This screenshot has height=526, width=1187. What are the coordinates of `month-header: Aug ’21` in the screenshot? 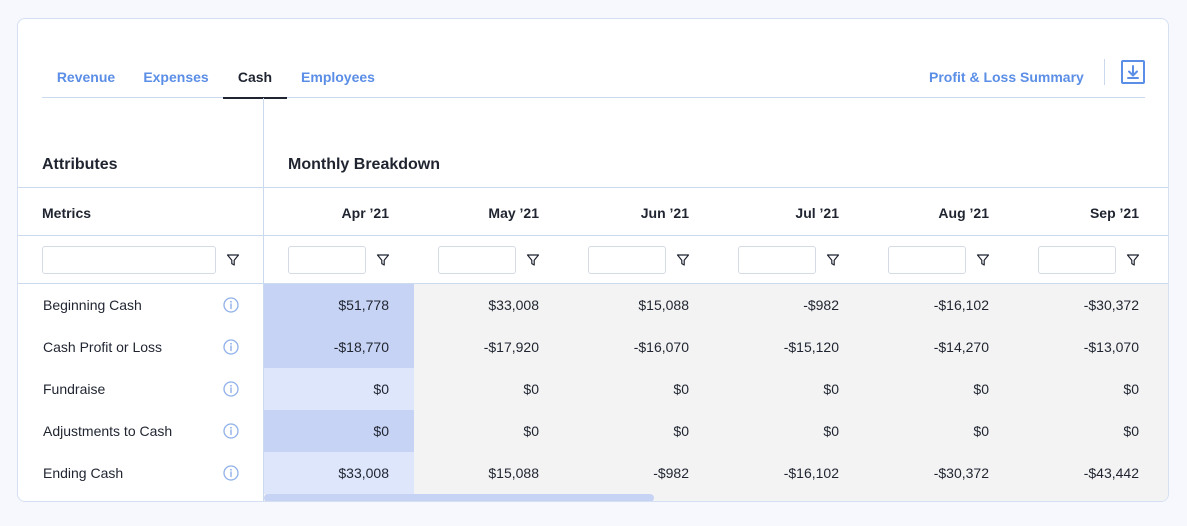 It's located at (963, 213).